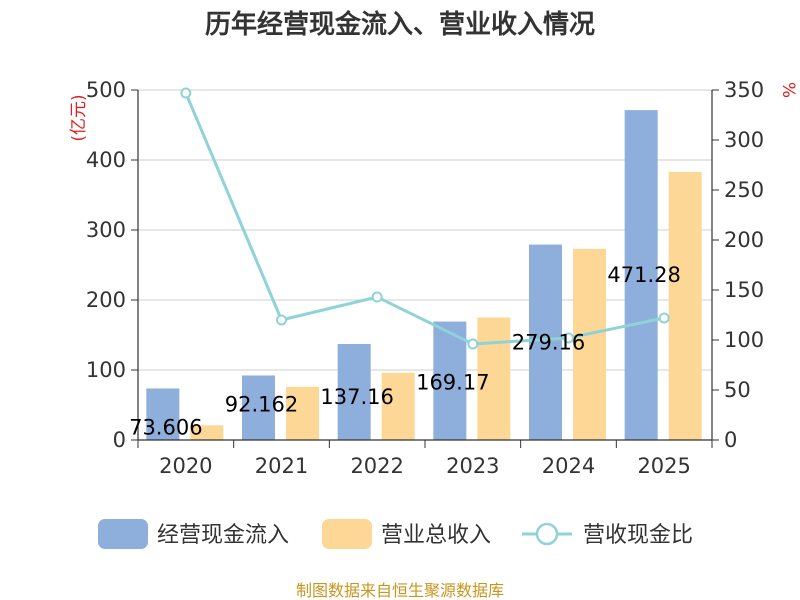 The width and height of the screenshot is (800, 600). What do you see at coordinates (568, 466) in the screenshot?
I see `x-tick-label: 2024` at bounding box center [568, 466].